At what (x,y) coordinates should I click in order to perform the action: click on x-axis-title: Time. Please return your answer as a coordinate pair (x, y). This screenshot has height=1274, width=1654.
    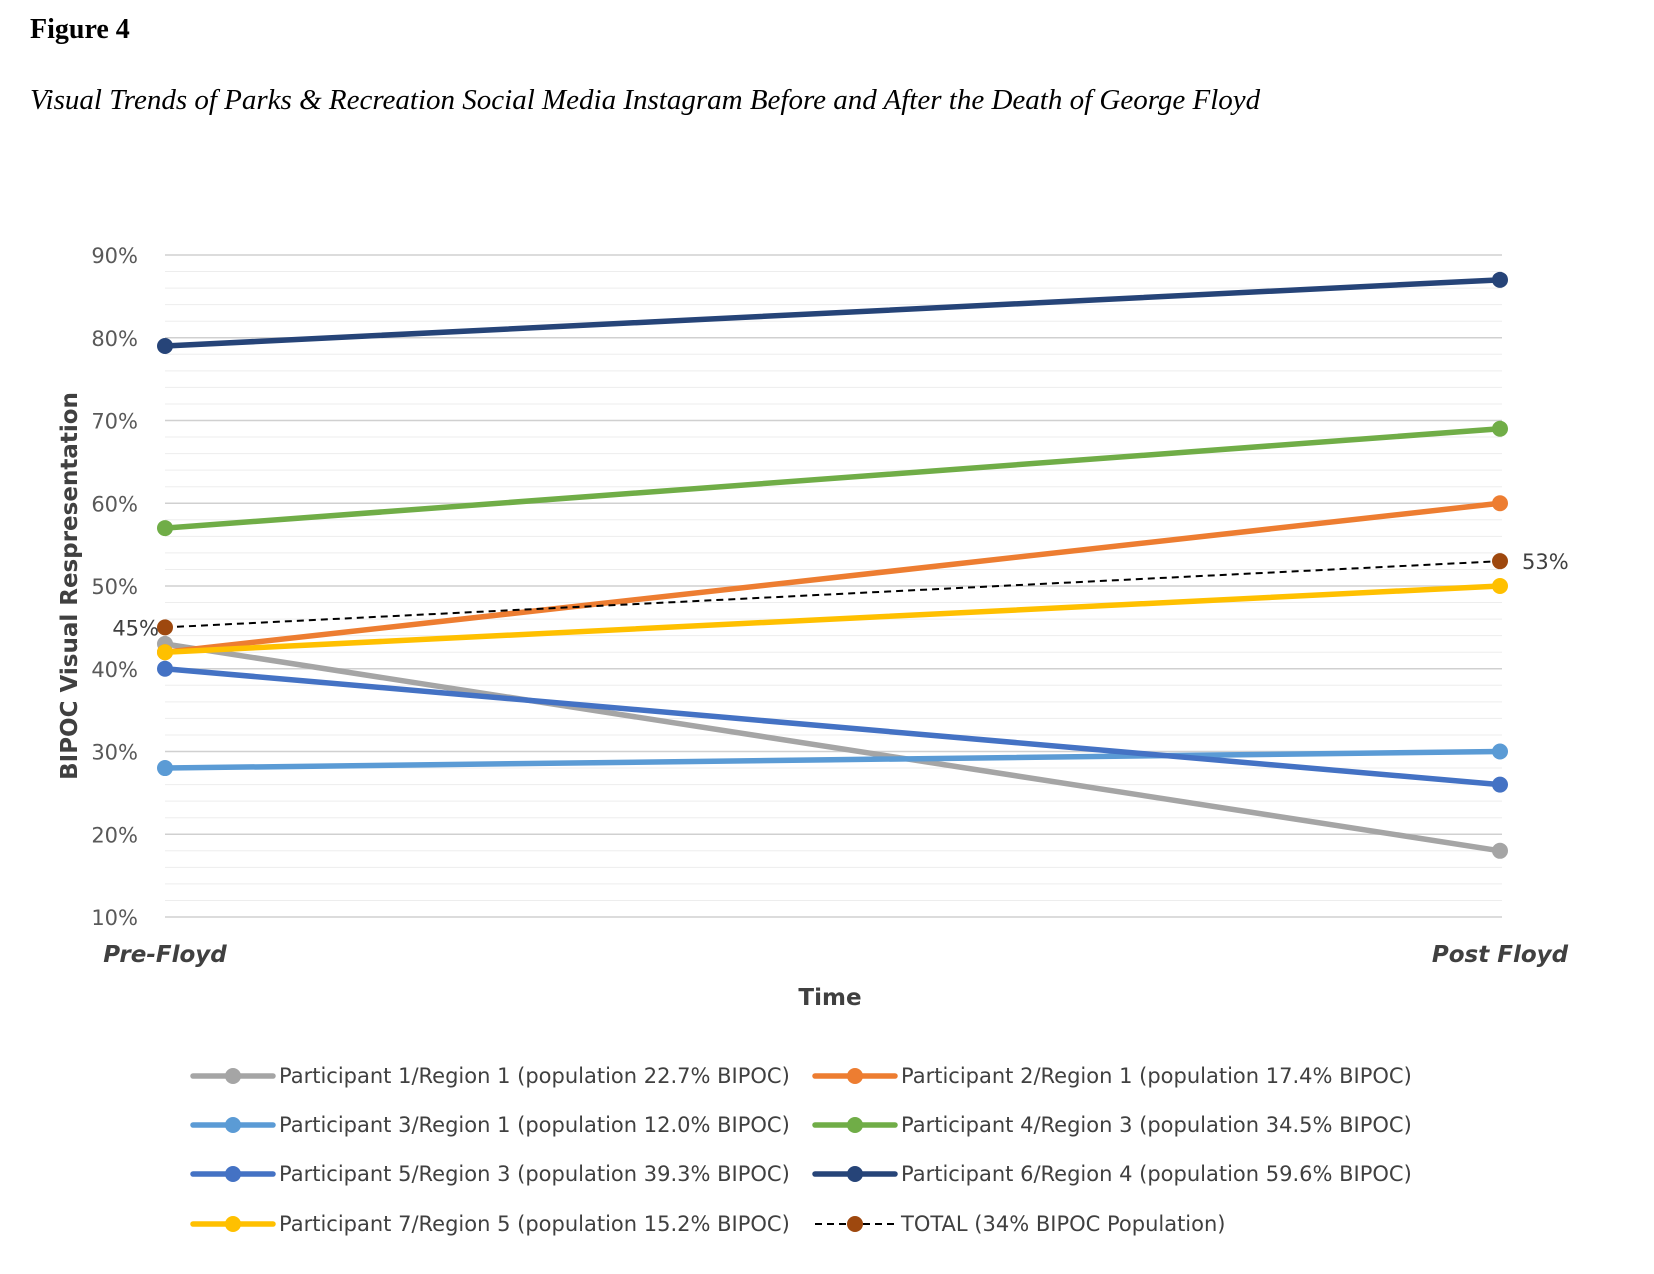
    Looking at the image, I should click on (829, 998).